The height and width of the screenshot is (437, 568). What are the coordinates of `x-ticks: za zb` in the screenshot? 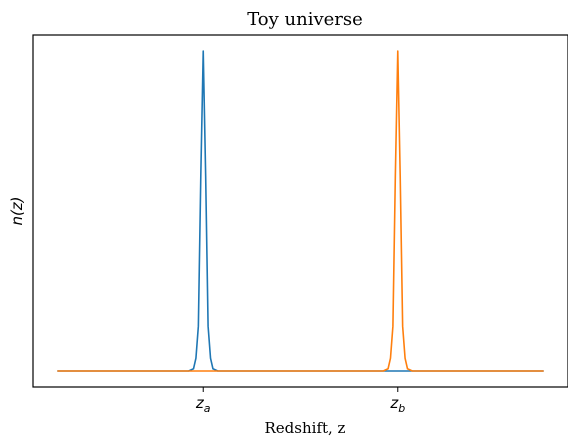 It's located at (300, 401).